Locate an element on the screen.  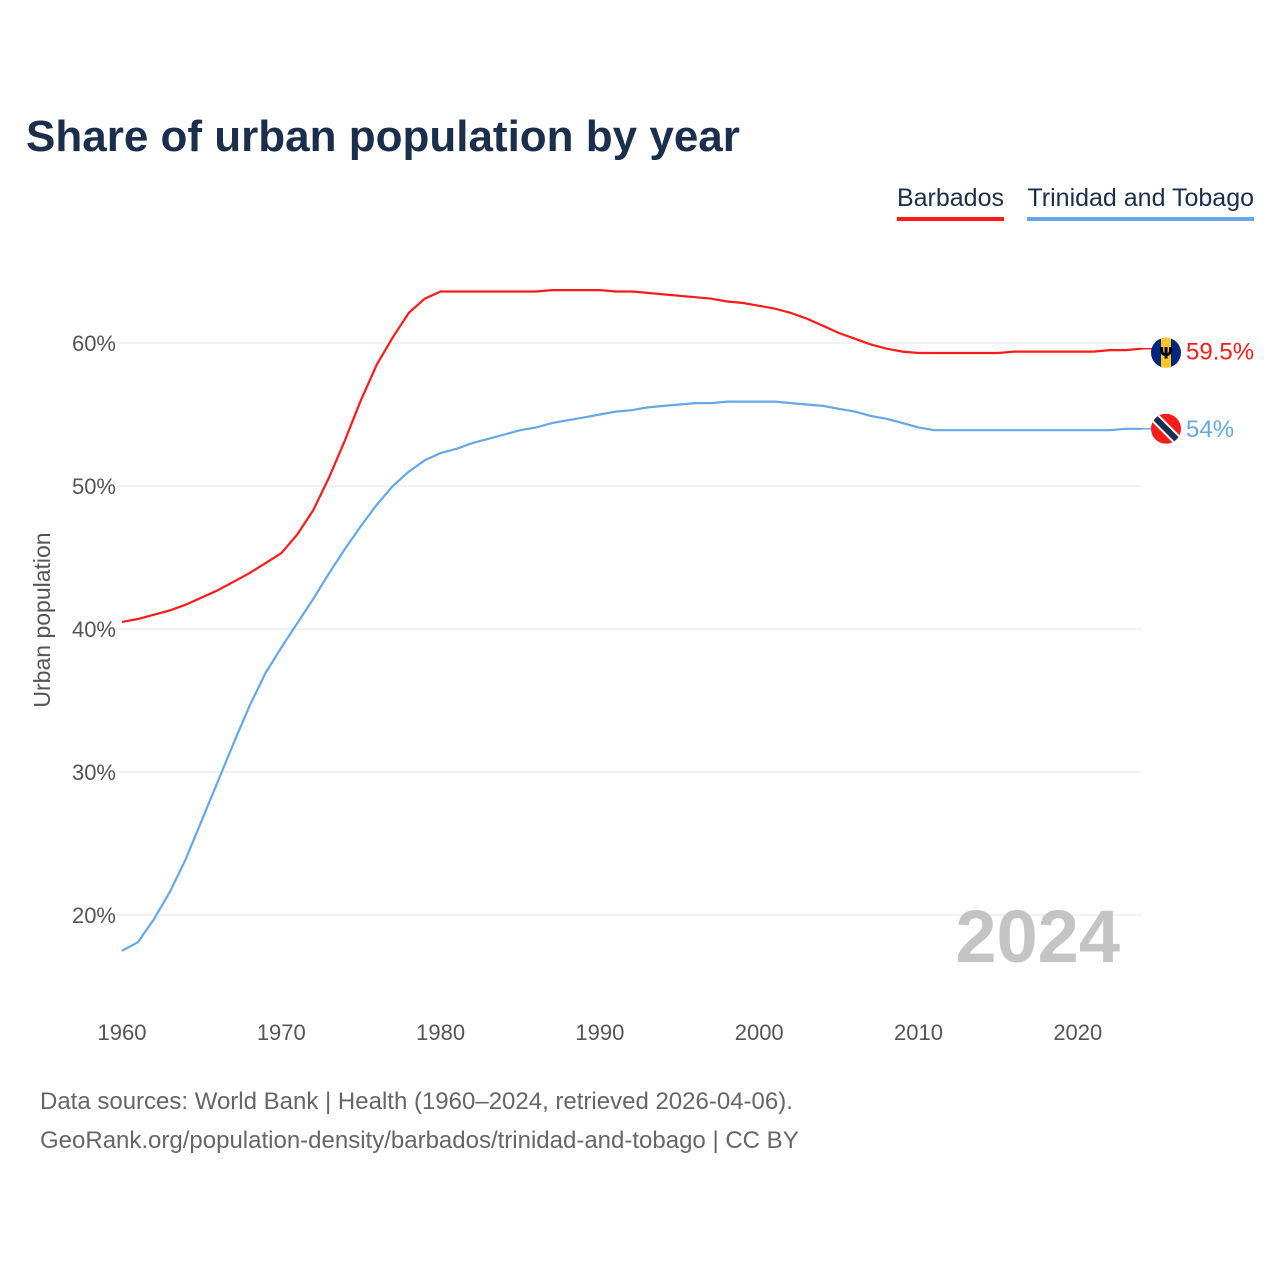
x-tick-label: 1980 is located at coordinates (440, 1032).